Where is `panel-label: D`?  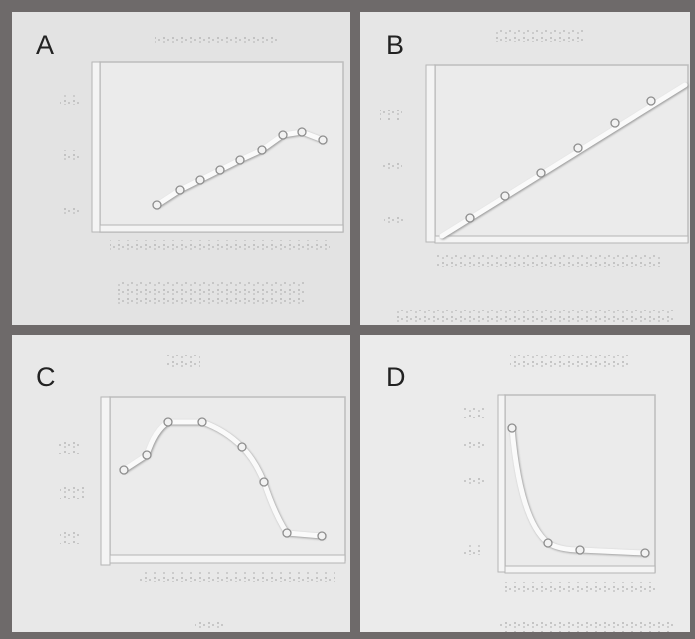 panel-label: D is located at coordinates (396, 377).